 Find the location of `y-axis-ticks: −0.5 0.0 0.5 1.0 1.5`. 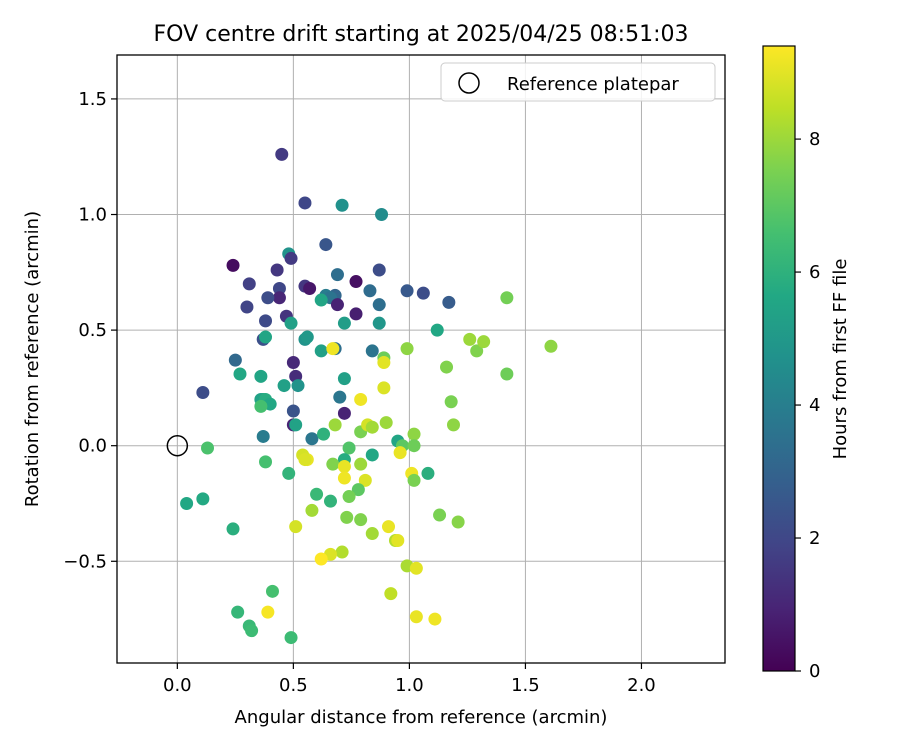

y-axis-ticks: −0.5 0.0 0.5 1.0 1.5 is located at coordinates (90, 330).